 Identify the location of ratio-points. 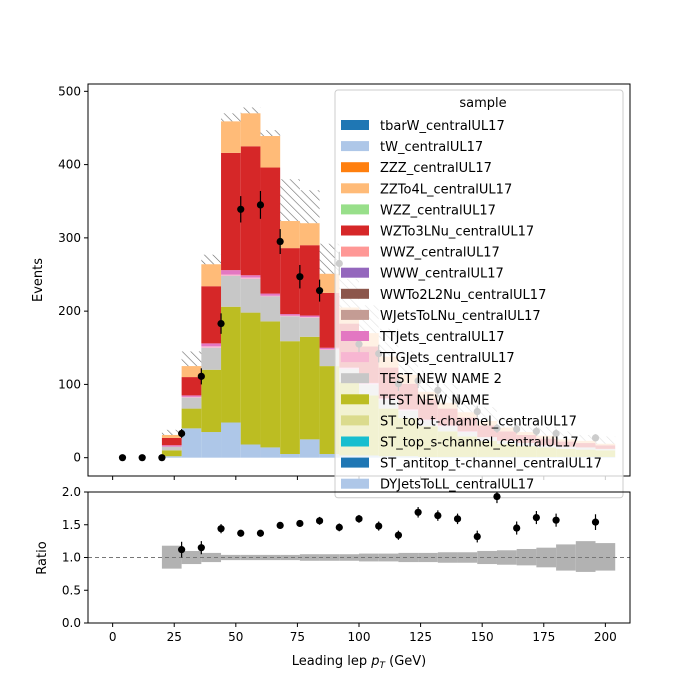
(389, 525).